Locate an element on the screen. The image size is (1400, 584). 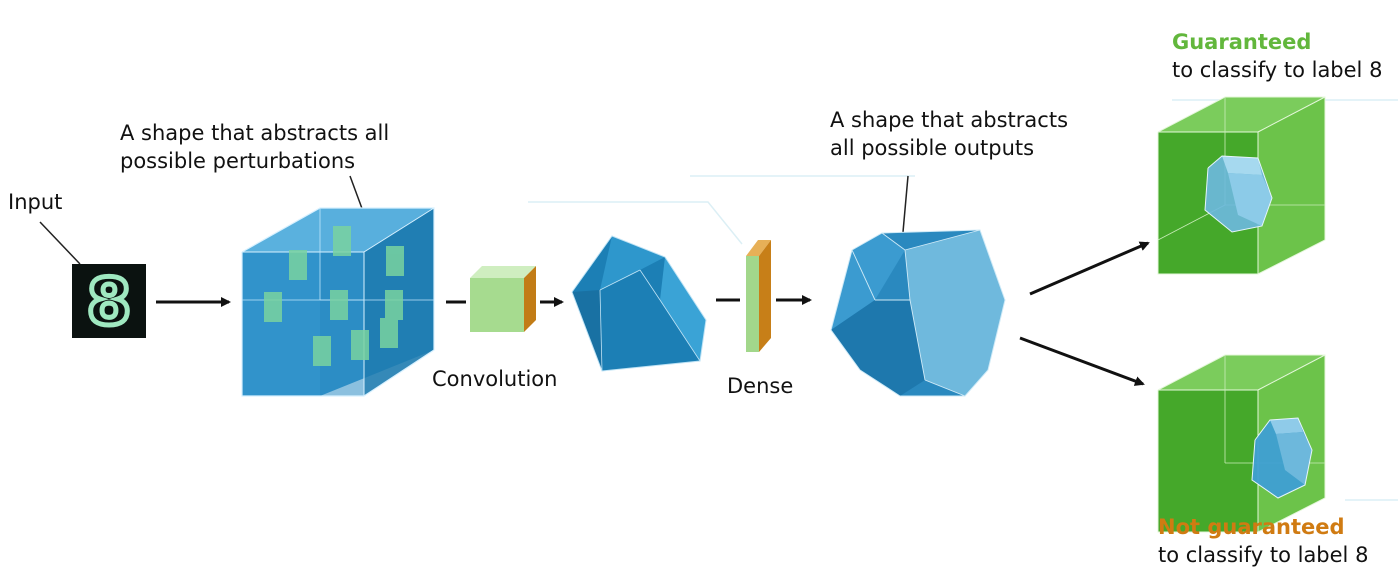
guaranteed-region-box is located at coordinates (1241, 185).